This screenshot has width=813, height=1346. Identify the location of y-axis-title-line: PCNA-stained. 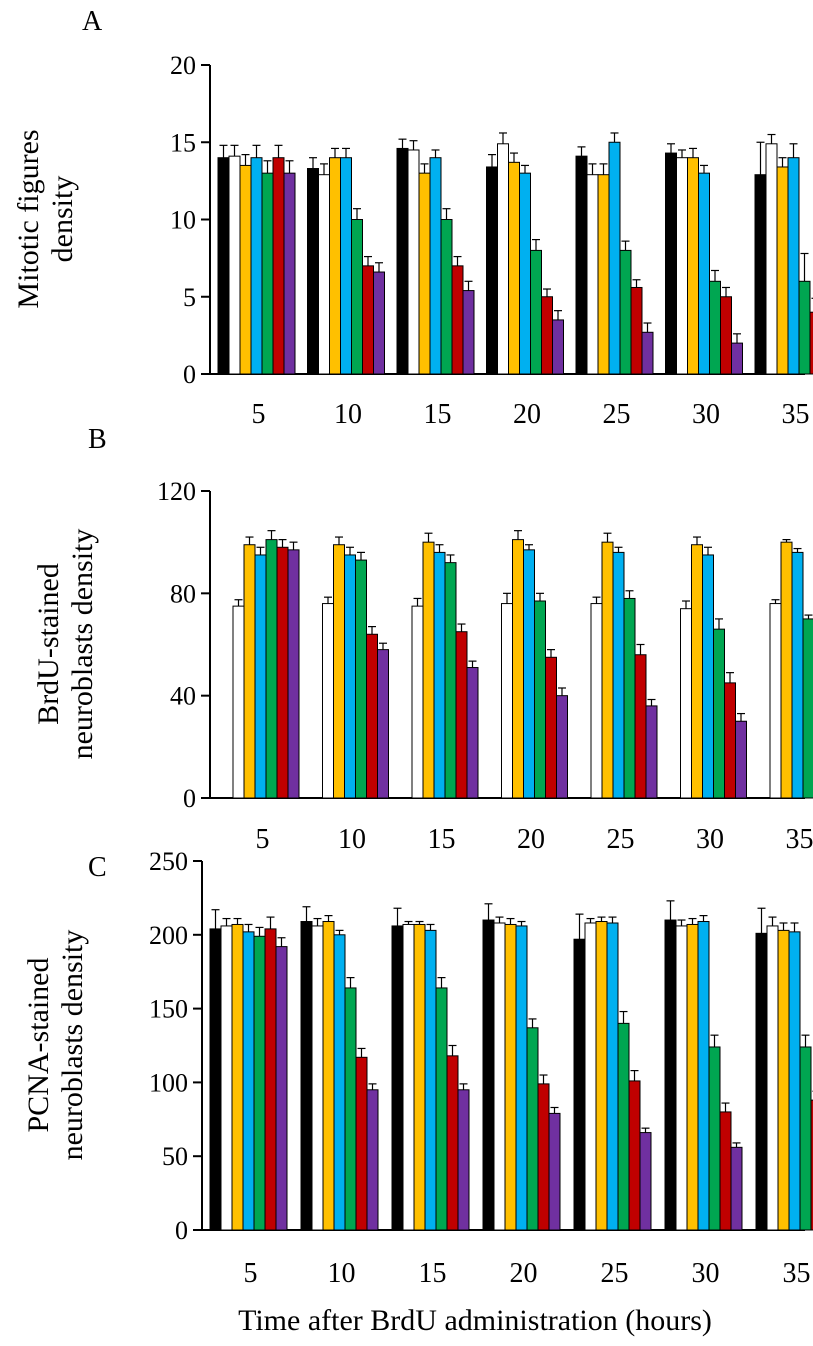
(38, 1045).